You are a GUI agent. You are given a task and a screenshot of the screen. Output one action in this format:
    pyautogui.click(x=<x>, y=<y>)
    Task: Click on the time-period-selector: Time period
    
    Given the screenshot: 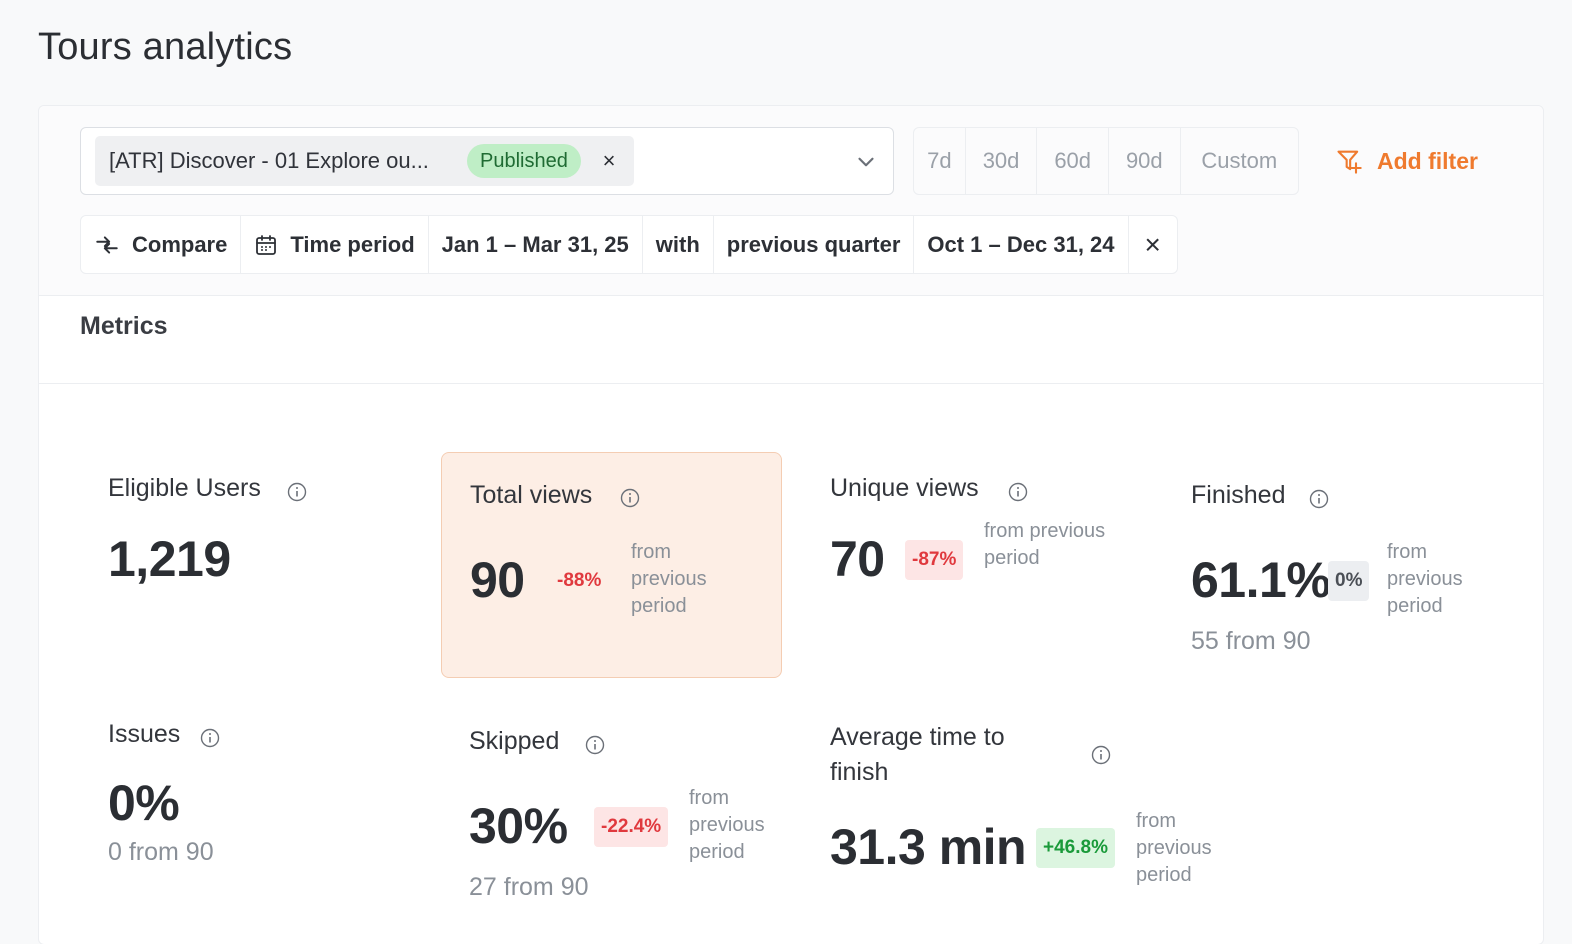 What is the action you would take?
    pyautogui.click(x=335, y=244)
    